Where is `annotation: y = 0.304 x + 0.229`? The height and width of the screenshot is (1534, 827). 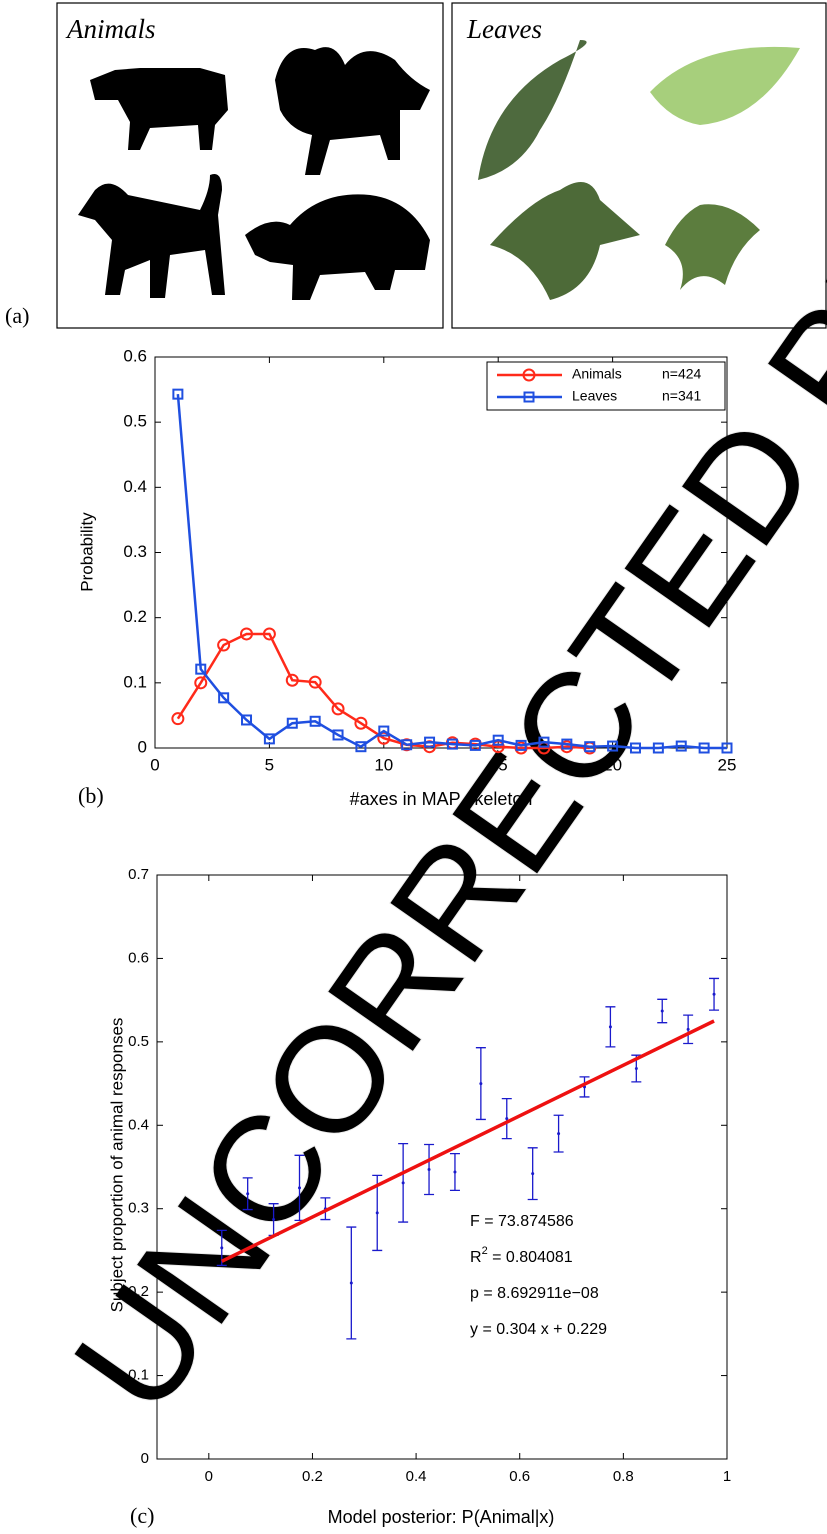
annotation: y = 0.304 x + 0.229 is located at coordinates (538, 1329).